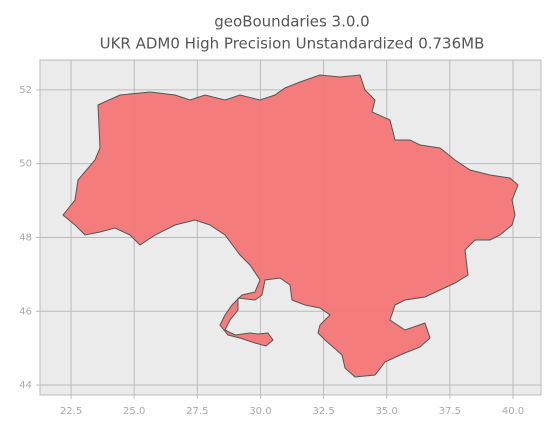 This screenshot has width=556, height=433. What do you see at coordinates (450, 411) in the screenshot?
I see `x-tick-label: 37.5` at bounding box center [450, 411].